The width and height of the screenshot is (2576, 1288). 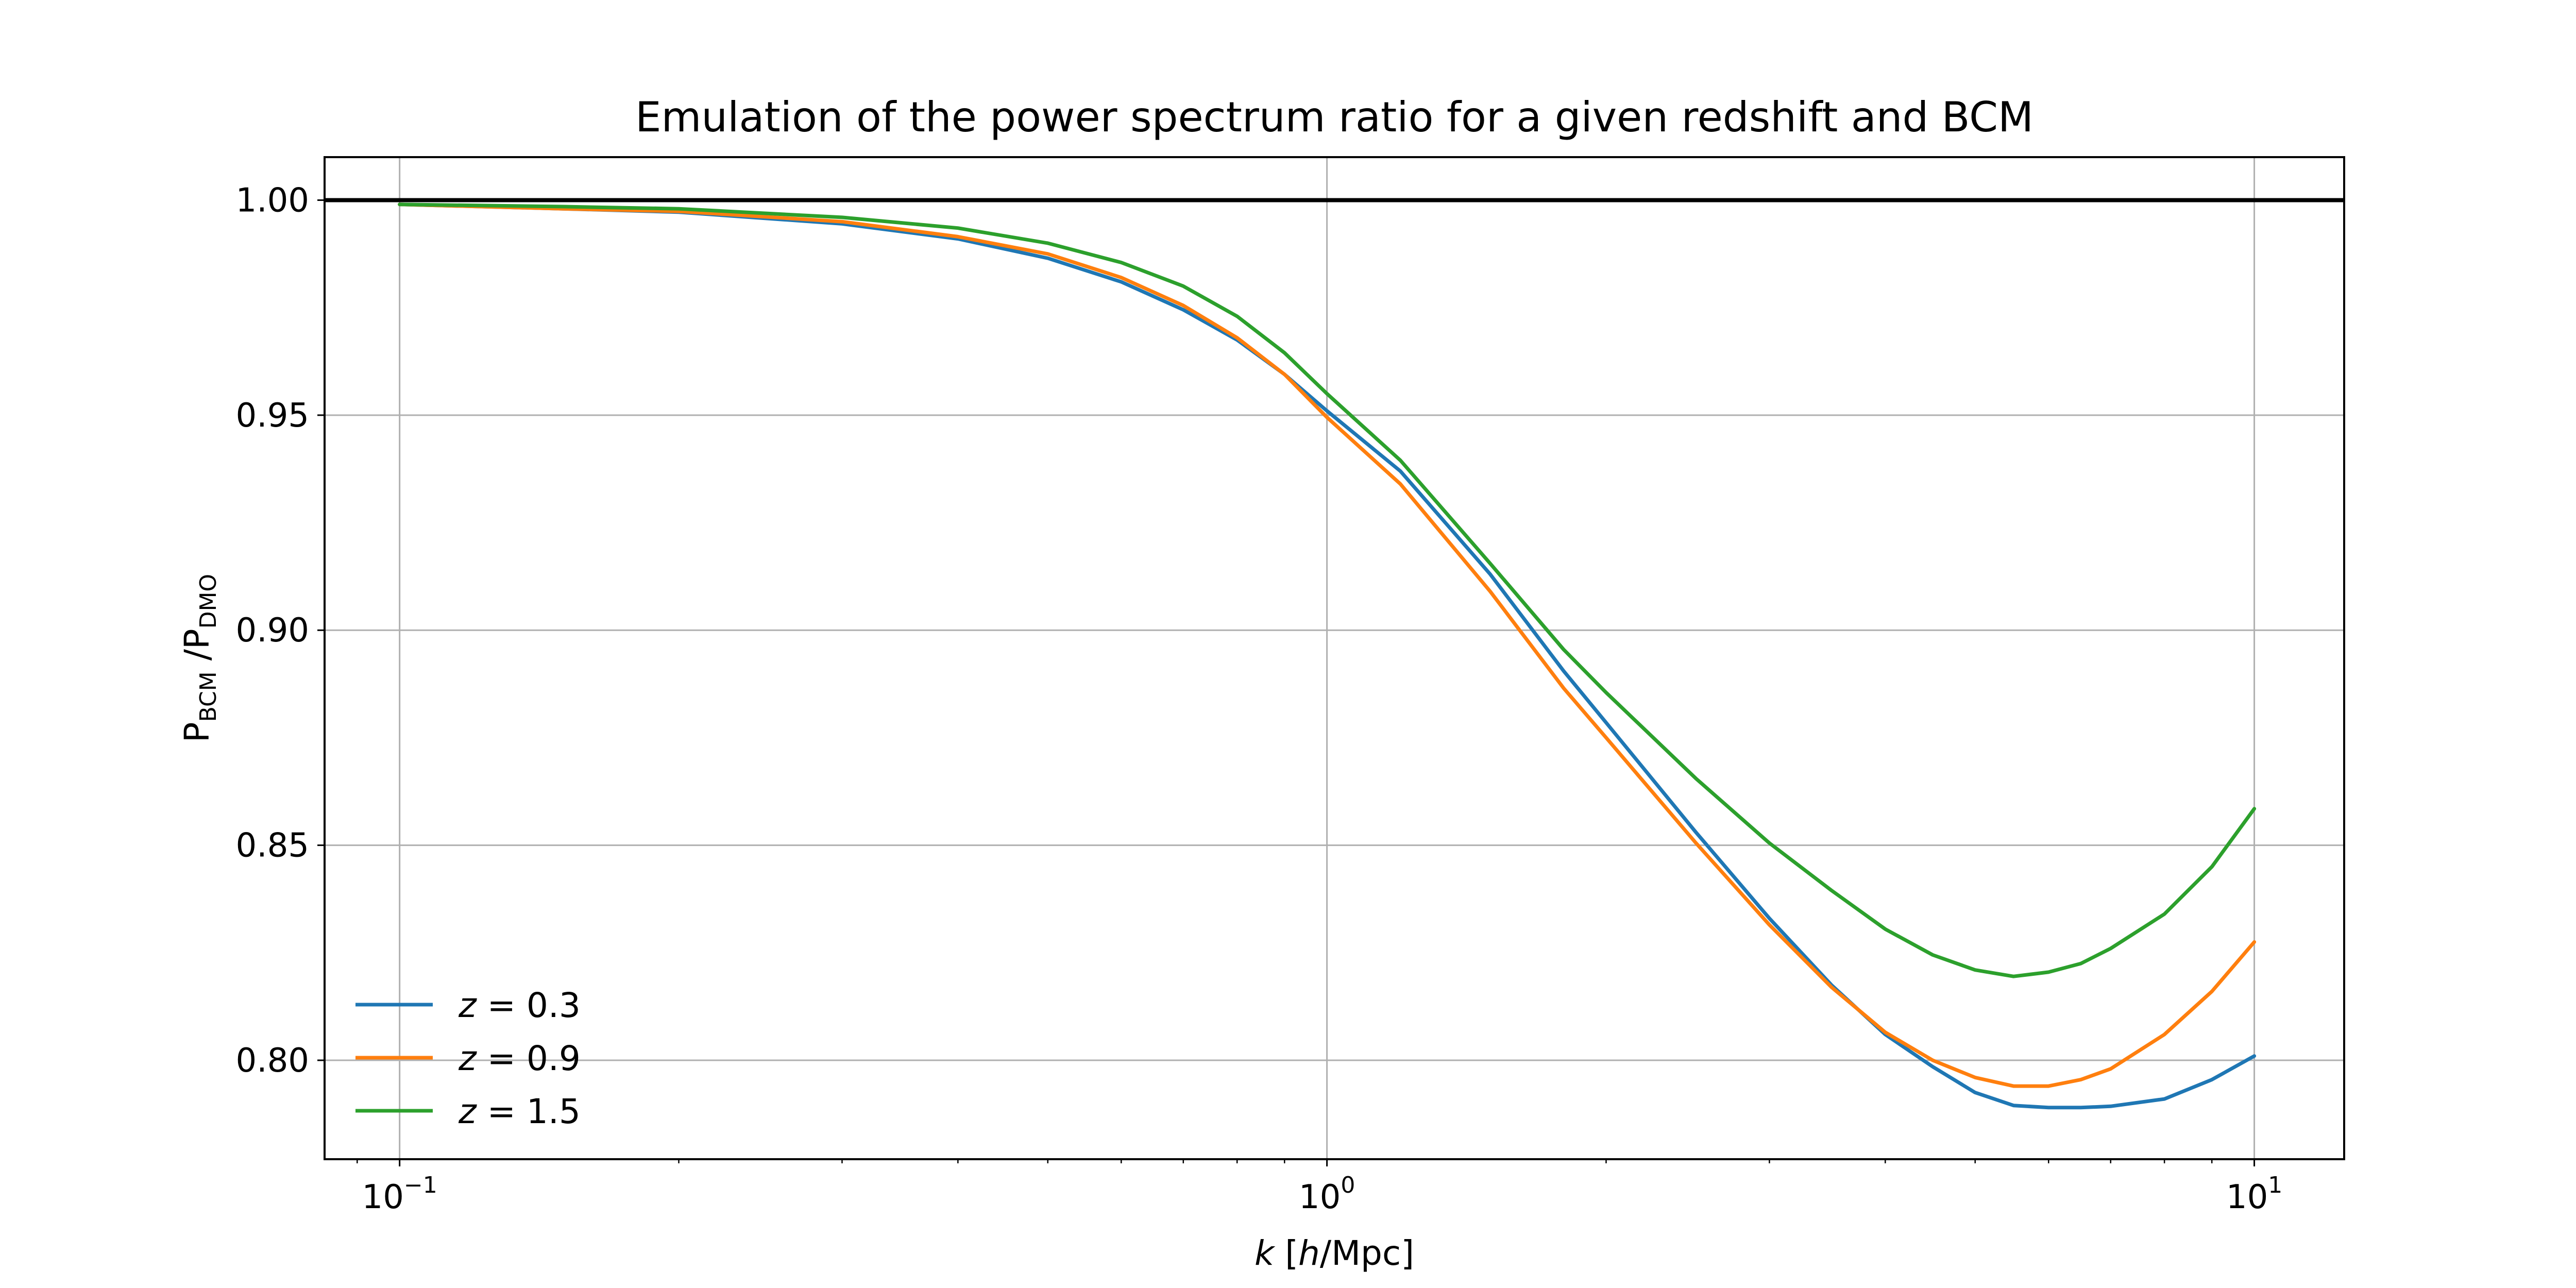 I want to click on x-axis-open: [, so click(x=1286, y=1253).